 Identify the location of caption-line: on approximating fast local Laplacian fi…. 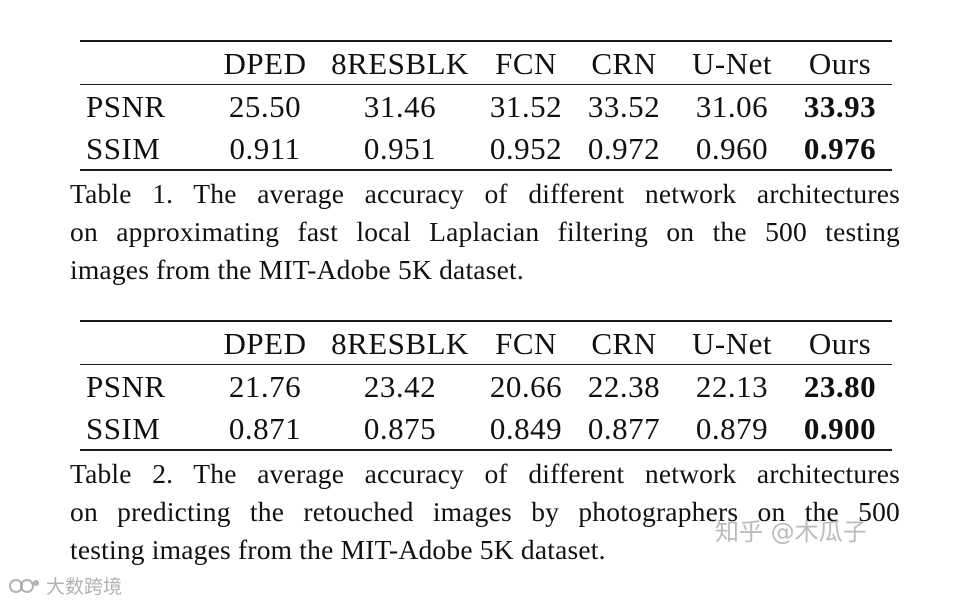
(485, 231).